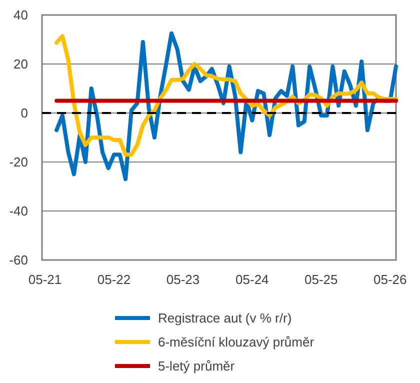 This screenshot has height=383, width=420. I want to click on x-tick-label: 05-24, so click(252, 279).